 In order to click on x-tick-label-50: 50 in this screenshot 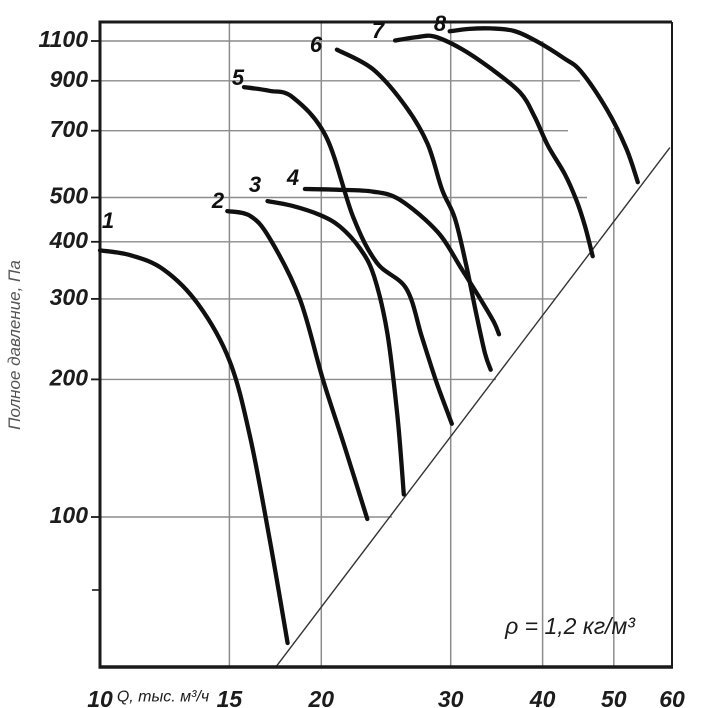, I will do `click(614, 697)`.